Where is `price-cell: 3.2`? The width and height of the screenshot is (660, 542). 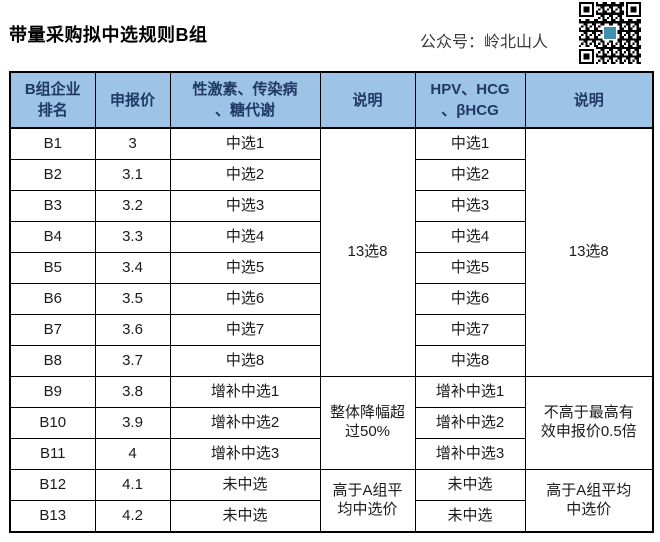
price-cell: 3.2 is located at coordinates (132, 206).